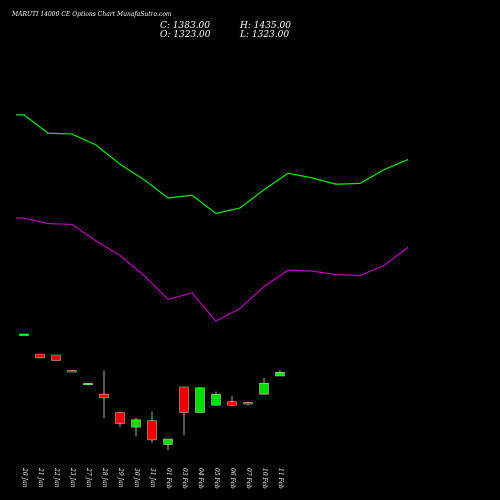 This screenshot has width=500, height=500. Describe the element at coordinates (185, 35) in the screenshot. I see `open-value: O: 1323.00` at that location.